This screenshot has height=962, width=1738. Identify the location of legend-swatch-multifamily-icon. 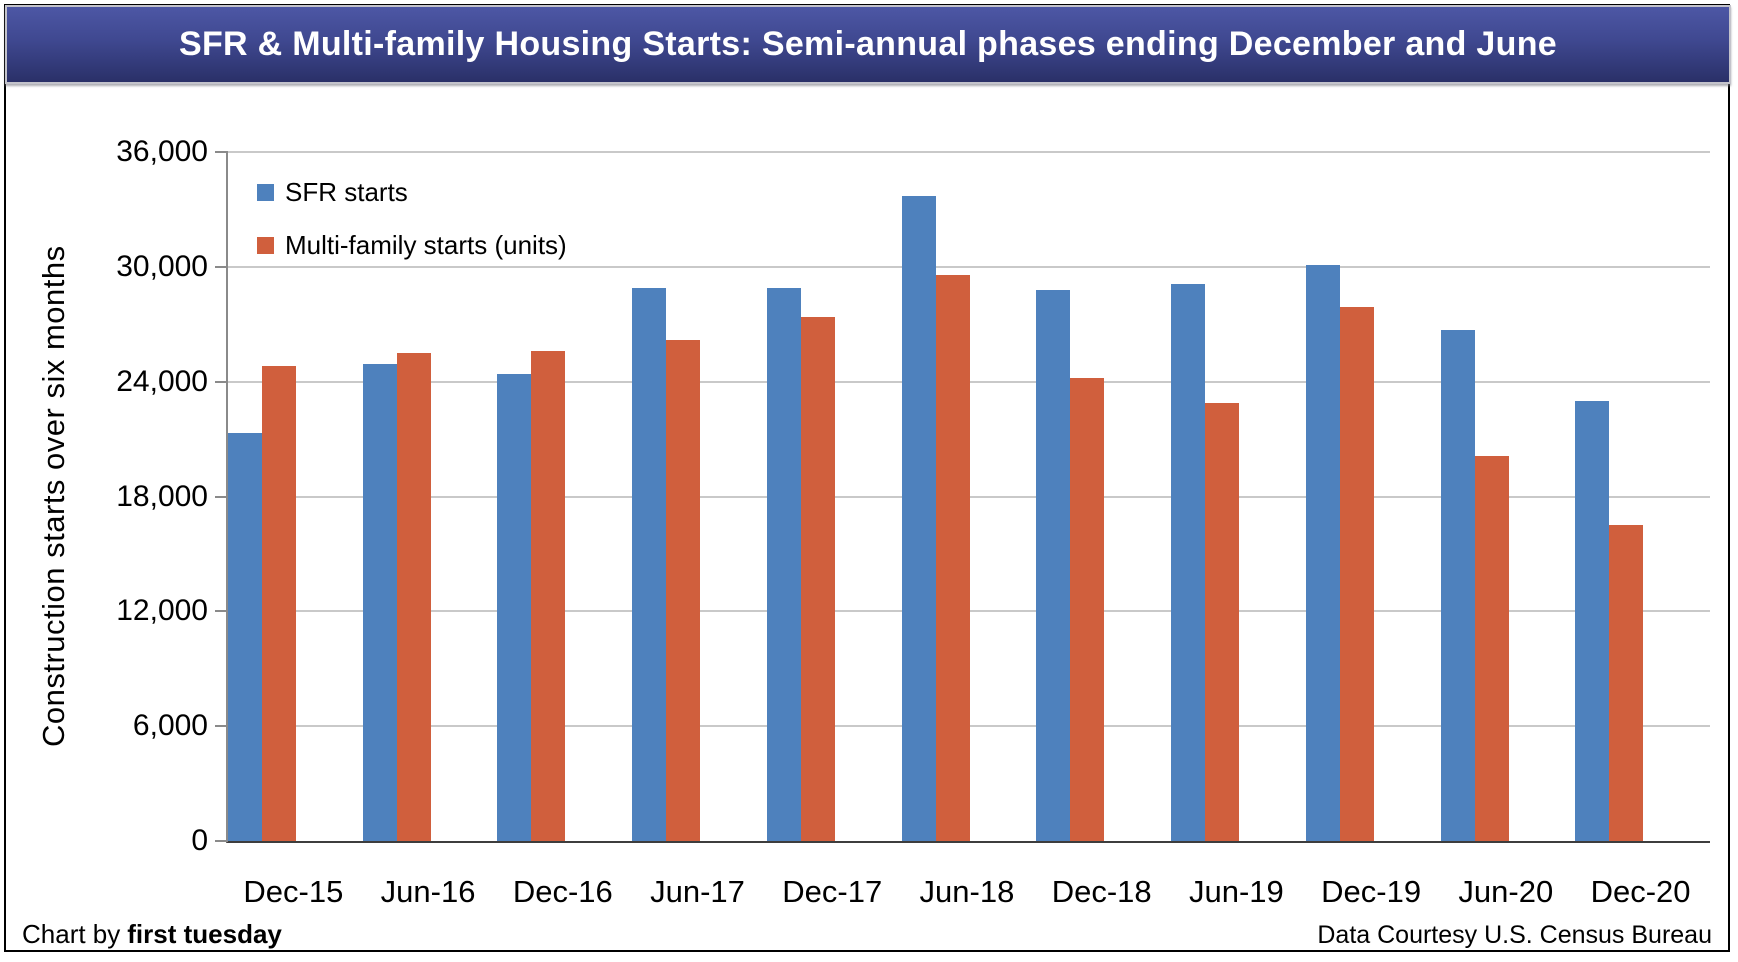
(265, 245).